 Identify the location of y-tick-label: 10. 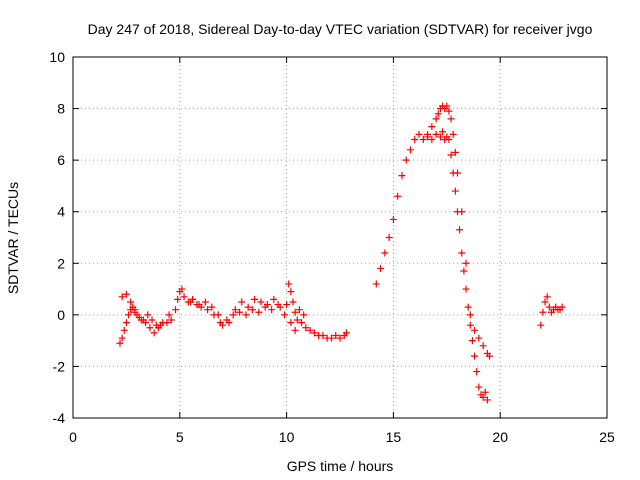
(57, 57).